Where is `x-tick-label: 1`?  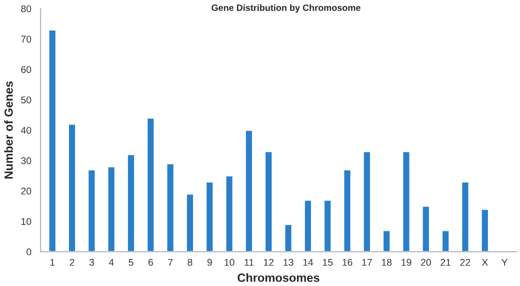 x-tick-label: 1 is located at coordinates (52, 262).